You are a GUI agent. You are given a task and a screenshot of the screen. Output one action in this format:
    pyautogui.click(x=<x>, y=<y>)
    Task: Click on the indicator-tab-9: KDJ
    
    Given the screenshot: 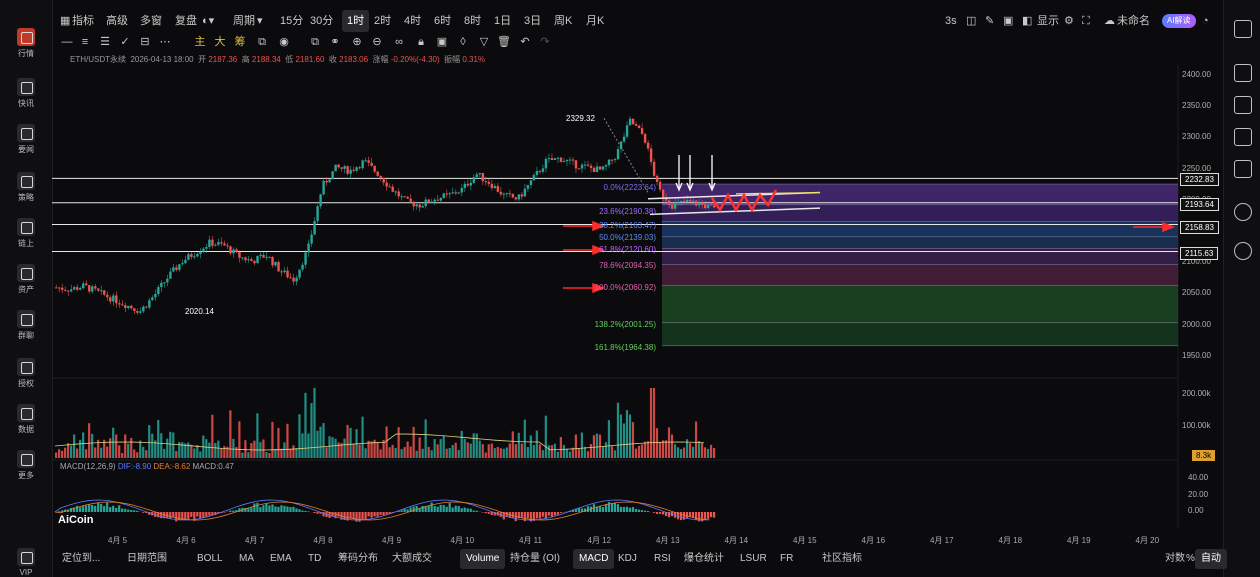 What is the action you would take?
    pyautogui.click(x=627, y=558)
    